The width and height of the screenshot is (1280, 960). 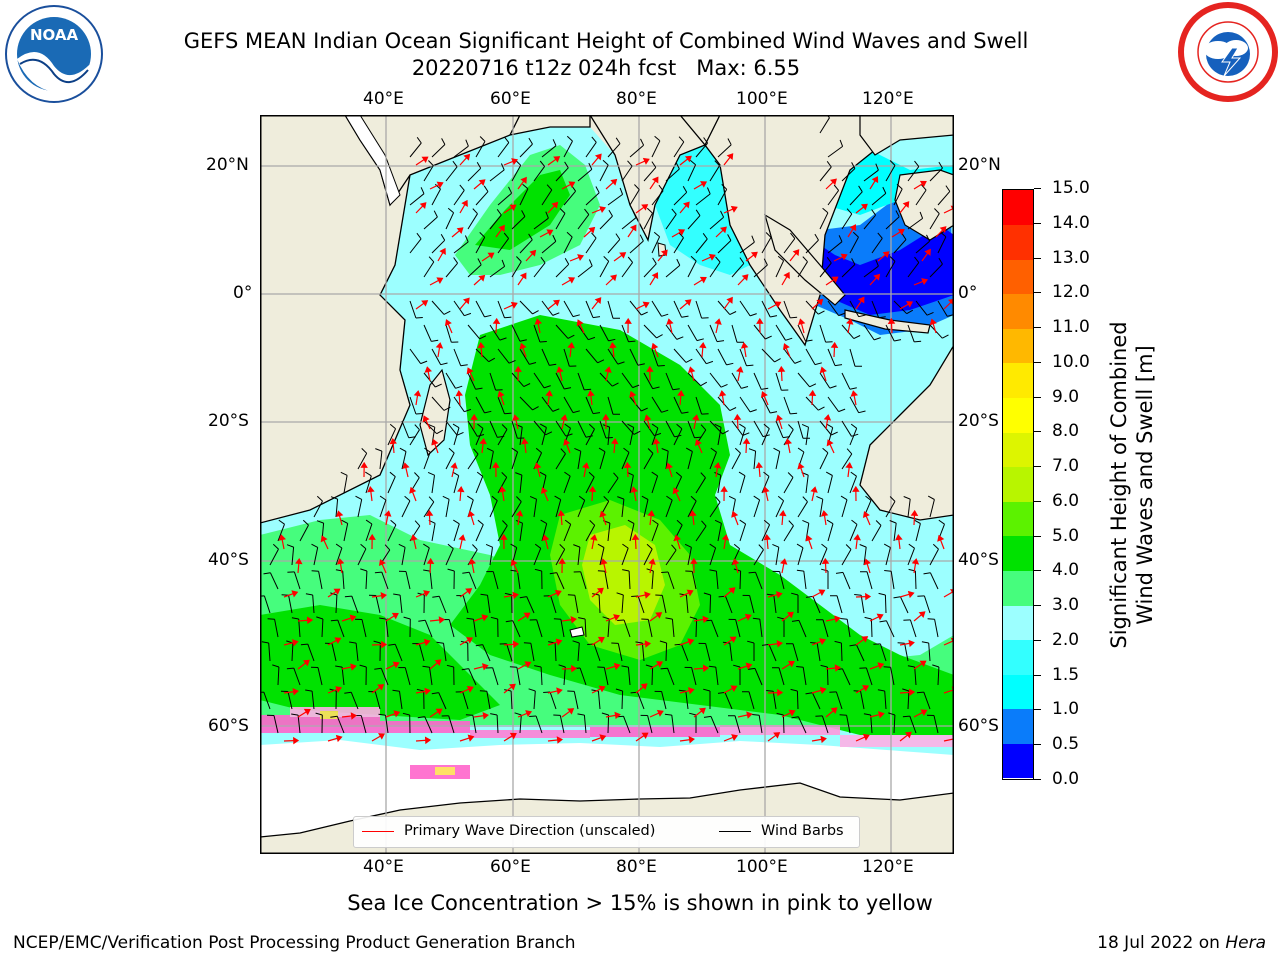 What do you see at coordinates (1119, 485) in the screenshot?
I see `colorbar-title-line1: Significant Height of Combined` at bounding box center [1119, 485].